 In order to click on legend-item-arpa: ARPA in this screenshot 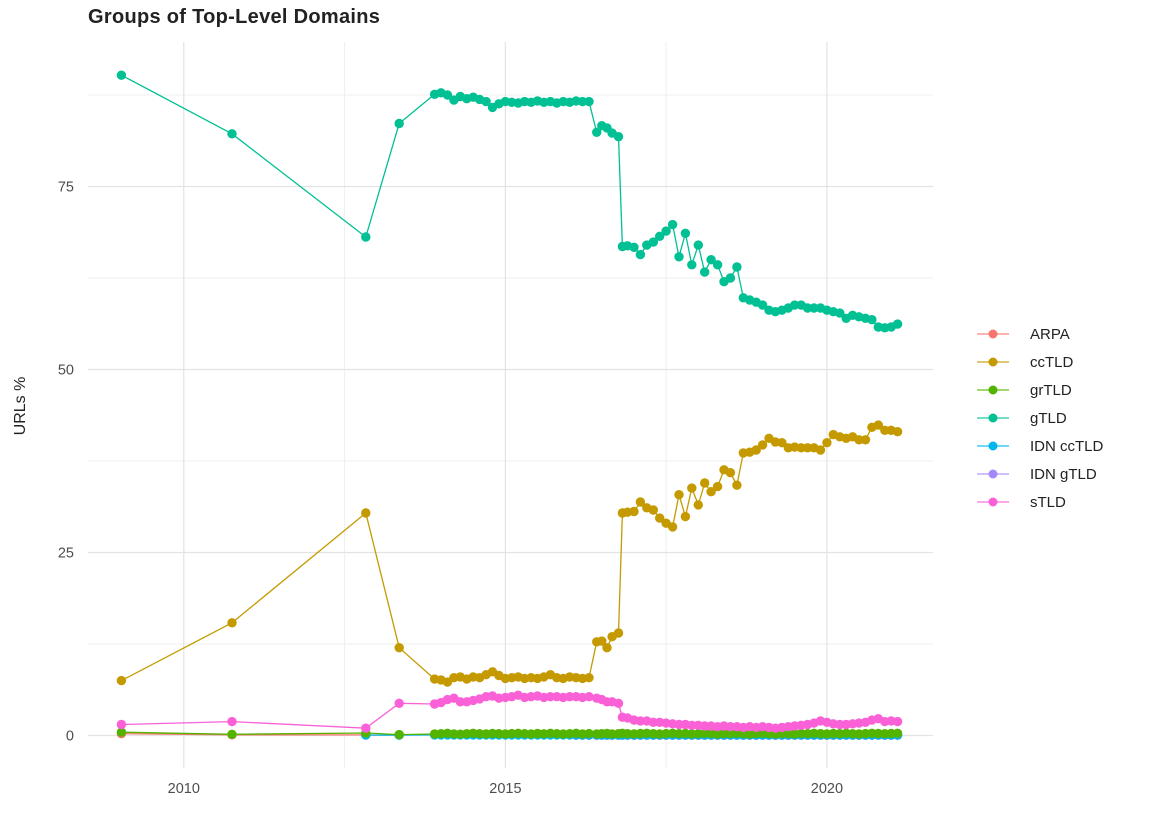, I will do `click(1040, 334)`.